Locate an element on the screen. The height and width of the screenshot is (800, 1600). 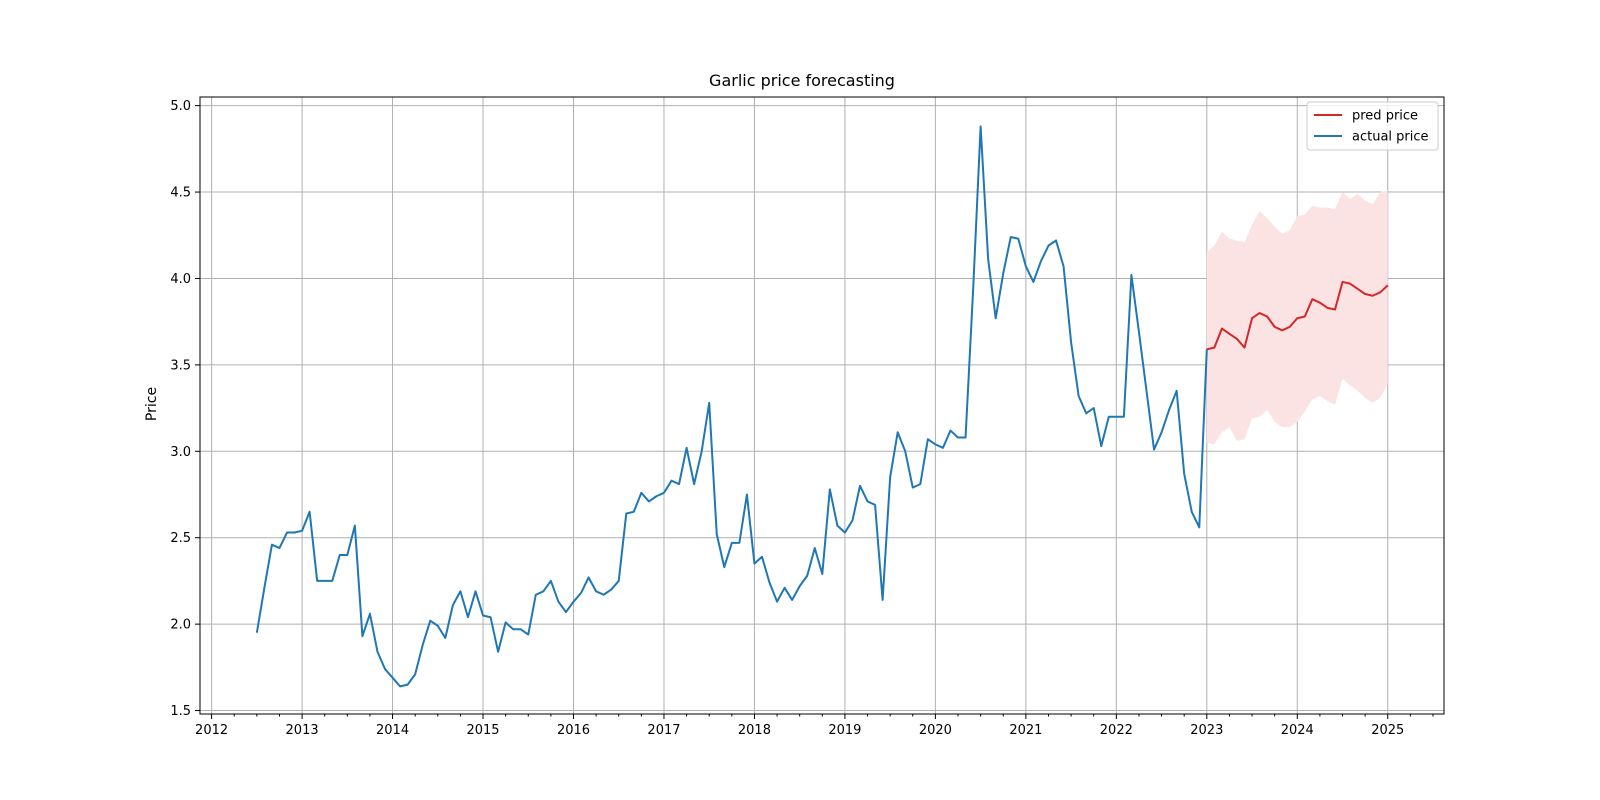
y-tick-label: 4.0 is located at coordinates (180, 279).